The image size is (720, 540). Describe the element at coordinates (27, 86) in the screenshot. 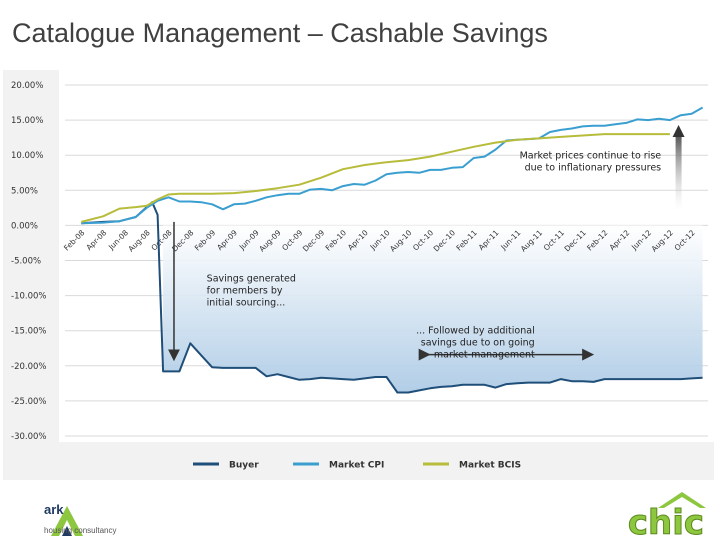

I see `y-tick-label: 20.00%` at that location.